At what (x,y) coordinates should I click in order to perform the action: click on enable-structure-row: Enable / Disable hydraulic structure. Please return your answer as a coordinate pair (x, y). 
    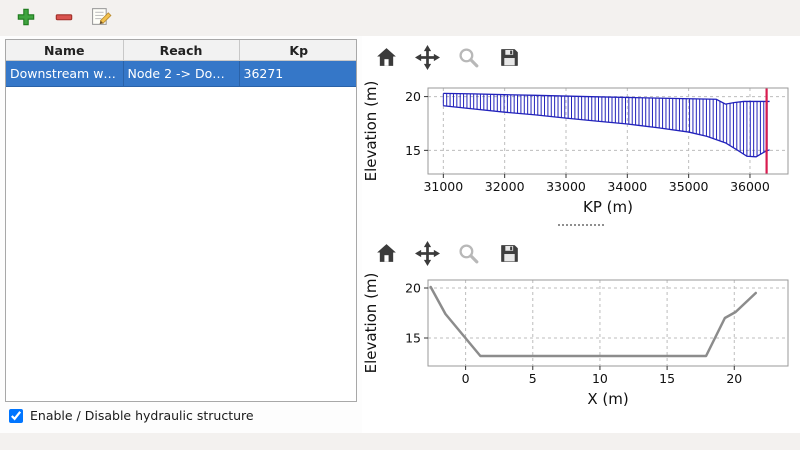
    Looking at the image, I should click on (131, 415).